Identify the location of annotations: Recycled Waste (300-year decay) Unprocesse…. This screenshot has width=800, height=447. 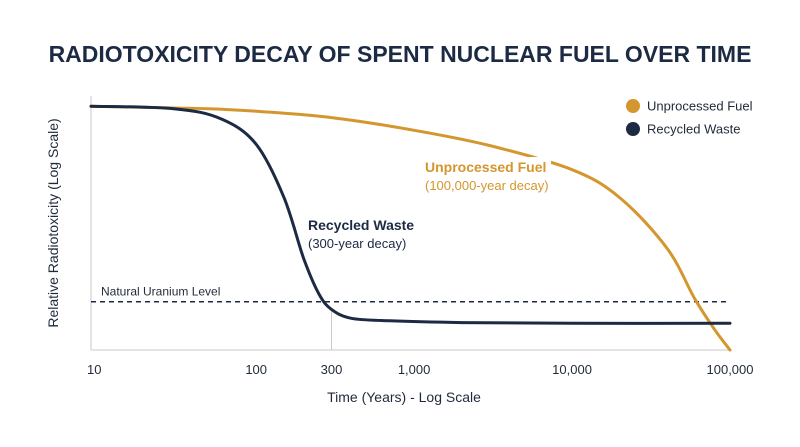
(429, 204).